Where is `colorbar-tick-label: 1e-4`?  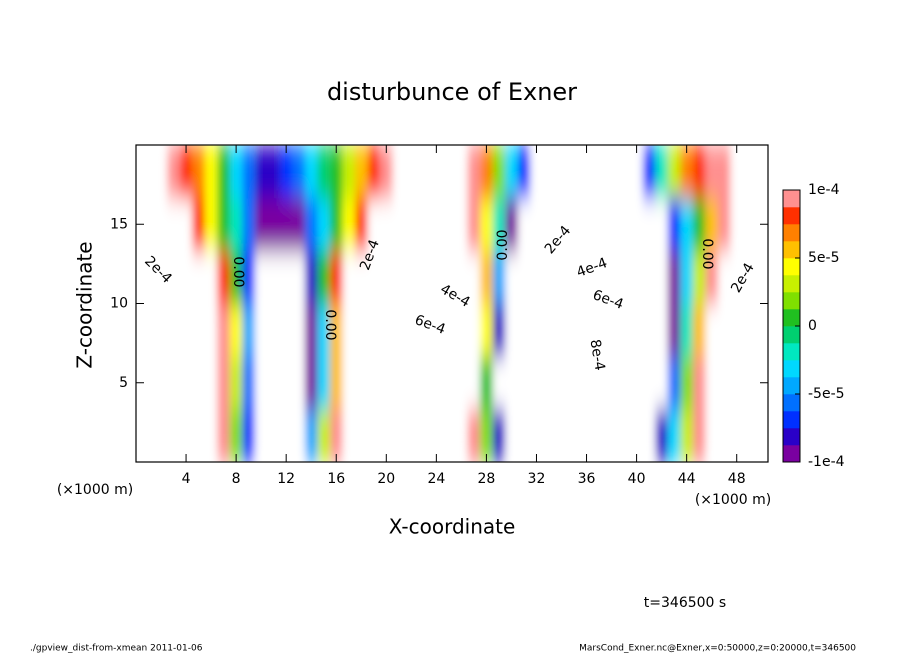 colorbar-tick-label: 1e-4 is located at coordinates (824, 190).